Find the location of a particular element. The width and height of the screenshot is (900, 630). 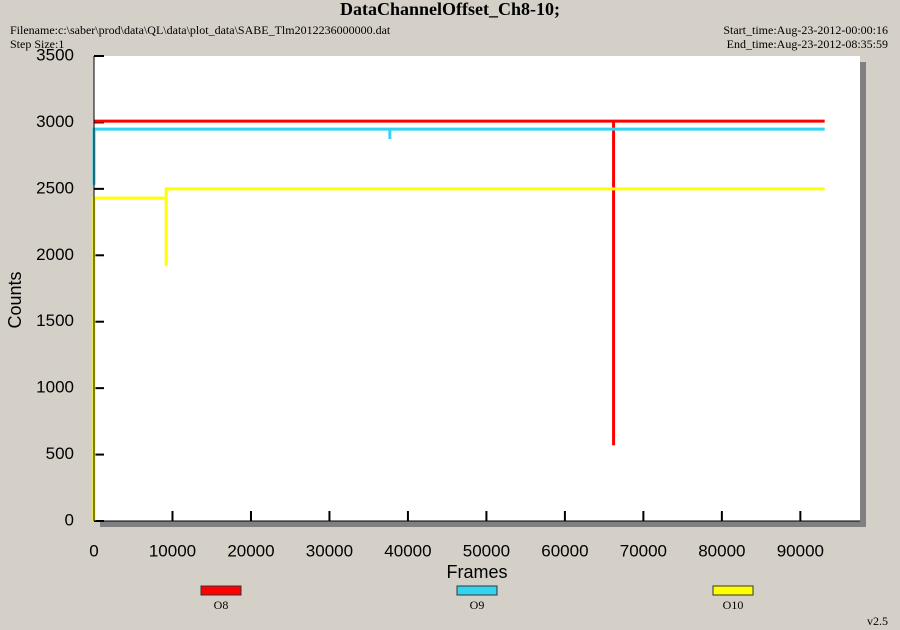

x-tick-label: 50000 is located at coordinates (486, 550).